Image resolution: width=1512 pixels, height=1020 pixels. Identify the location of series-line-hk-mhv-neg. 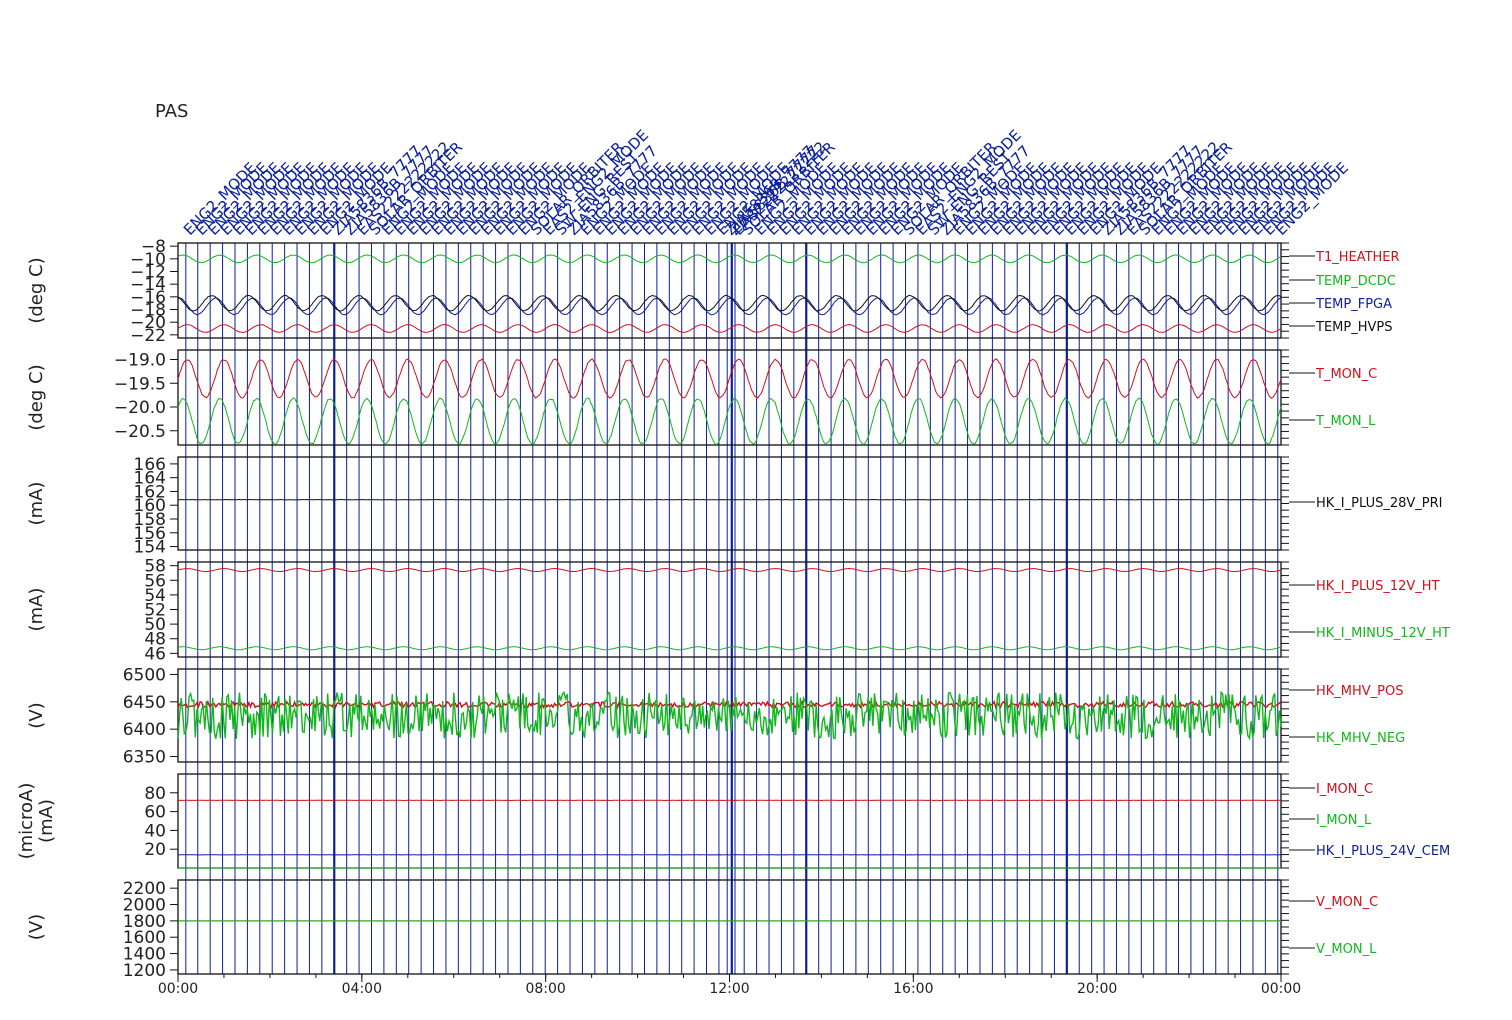
(729, 715).